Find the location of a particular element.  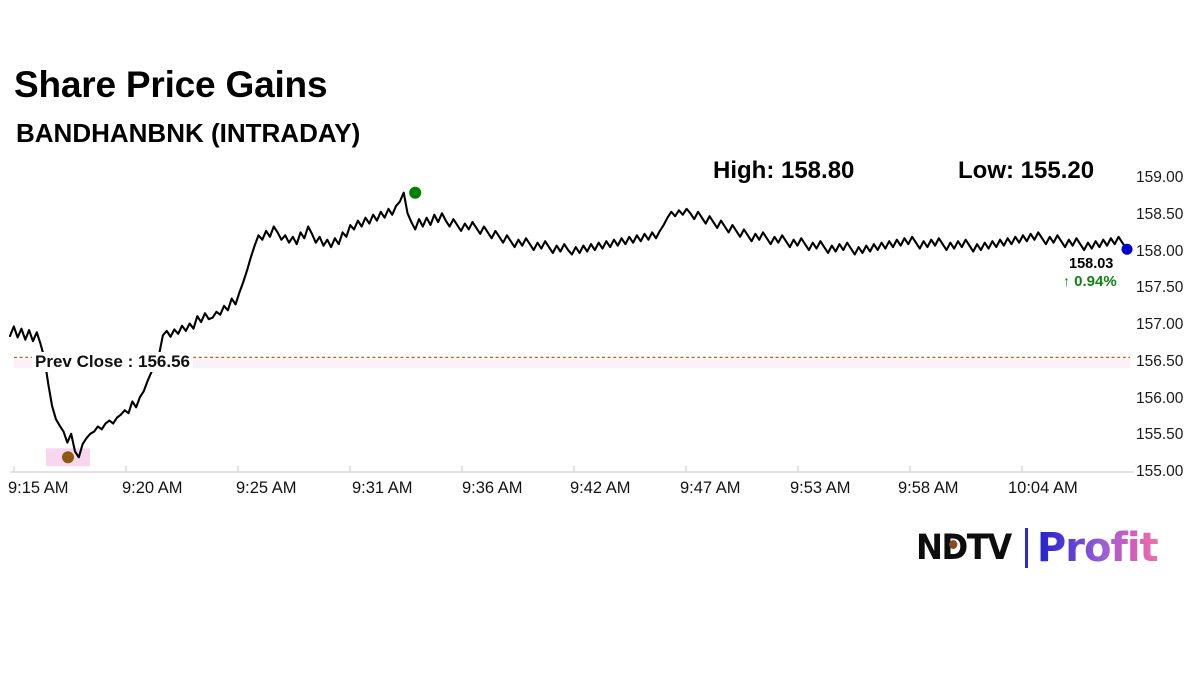

stat-low: Low: 155.20 is located at coordinates (1026, 170).